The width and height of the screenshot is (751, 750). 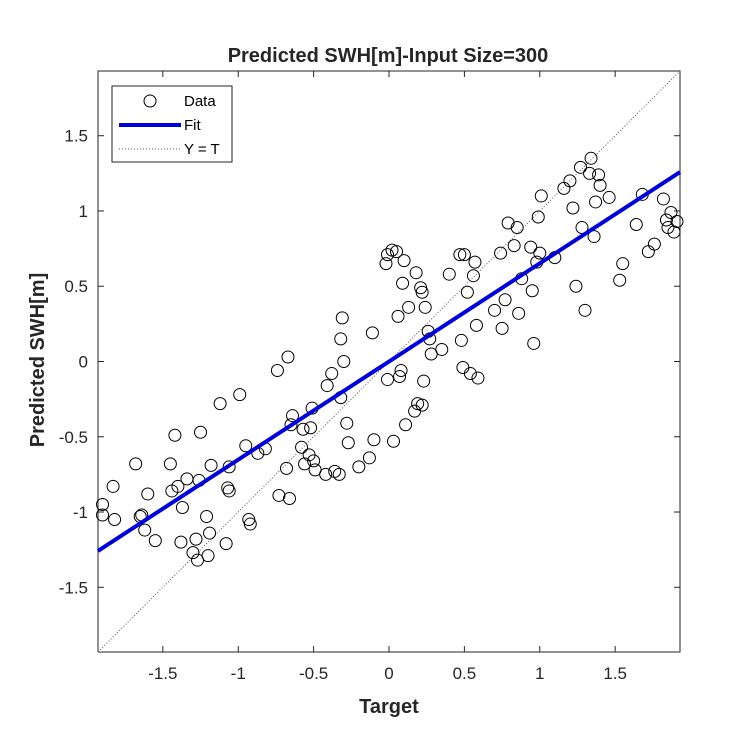 What do you see at coordinates (465, 673) in the screenshot?
I see `x-tick-label: 0.5` at bounding box center [465, 673].